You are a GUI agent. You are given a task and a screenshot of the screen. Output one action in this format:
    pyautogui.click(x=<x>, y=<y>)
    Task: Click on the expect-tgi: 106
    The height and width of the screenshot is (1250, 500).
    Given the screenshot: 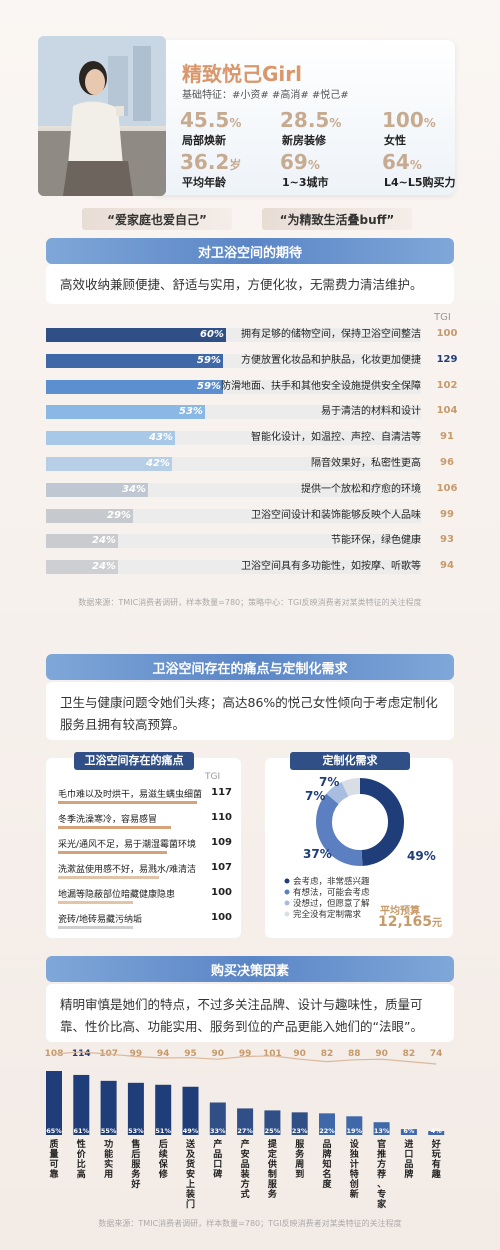 What is the action you would take?
    pyautogui.click(x=447, y=488)
    